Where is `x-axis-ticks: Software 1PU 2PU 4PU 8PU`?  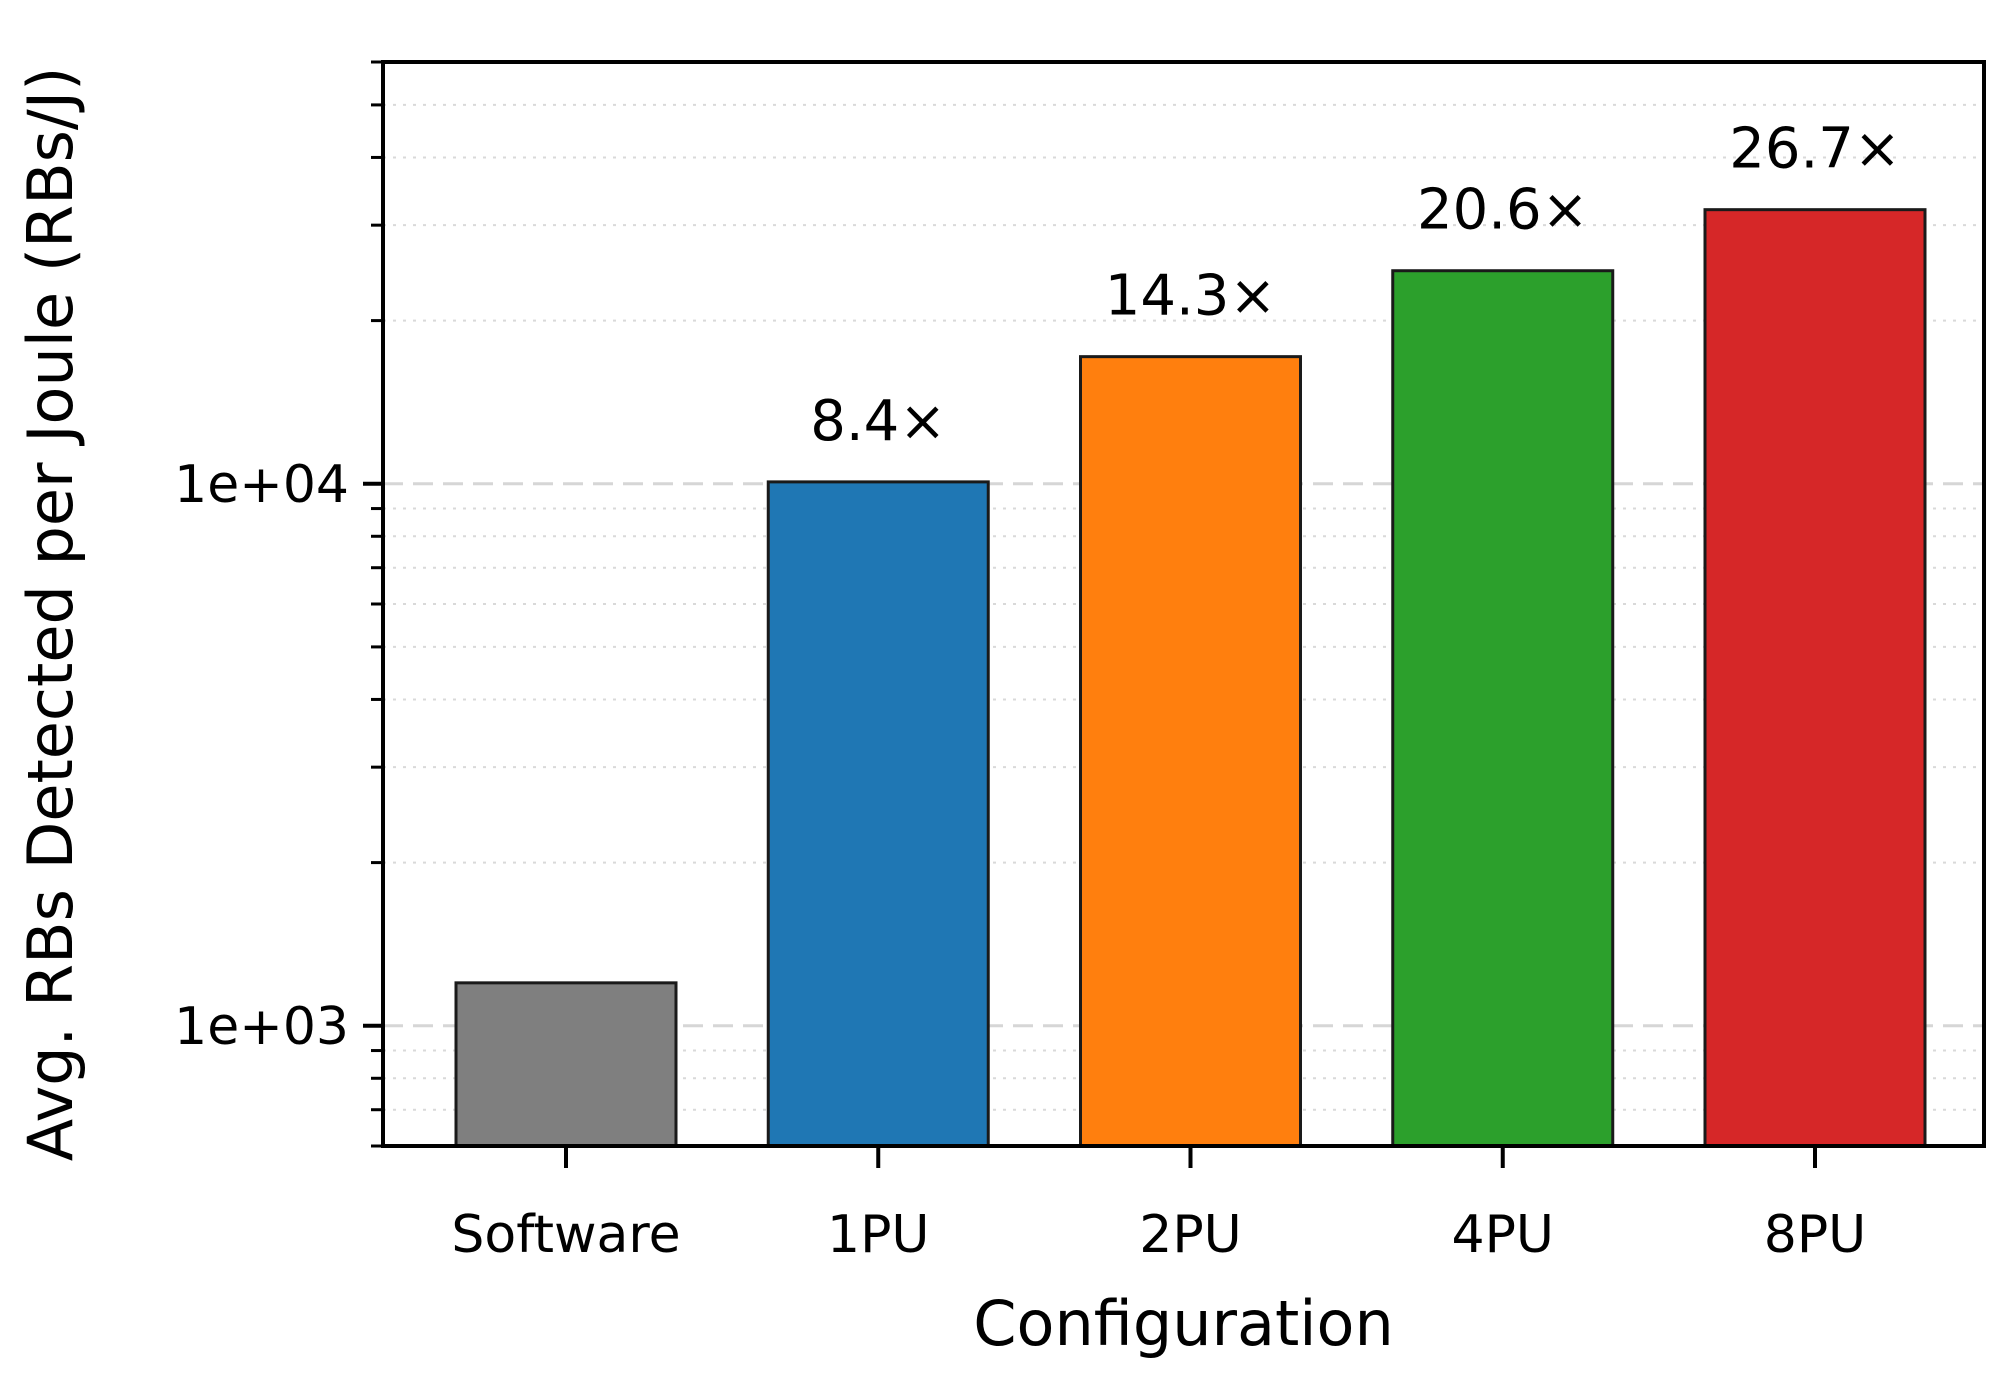 x-axis-ticks: Software 1PU 2PU 4PU 8PU is located at coordinates (1158, 1205).